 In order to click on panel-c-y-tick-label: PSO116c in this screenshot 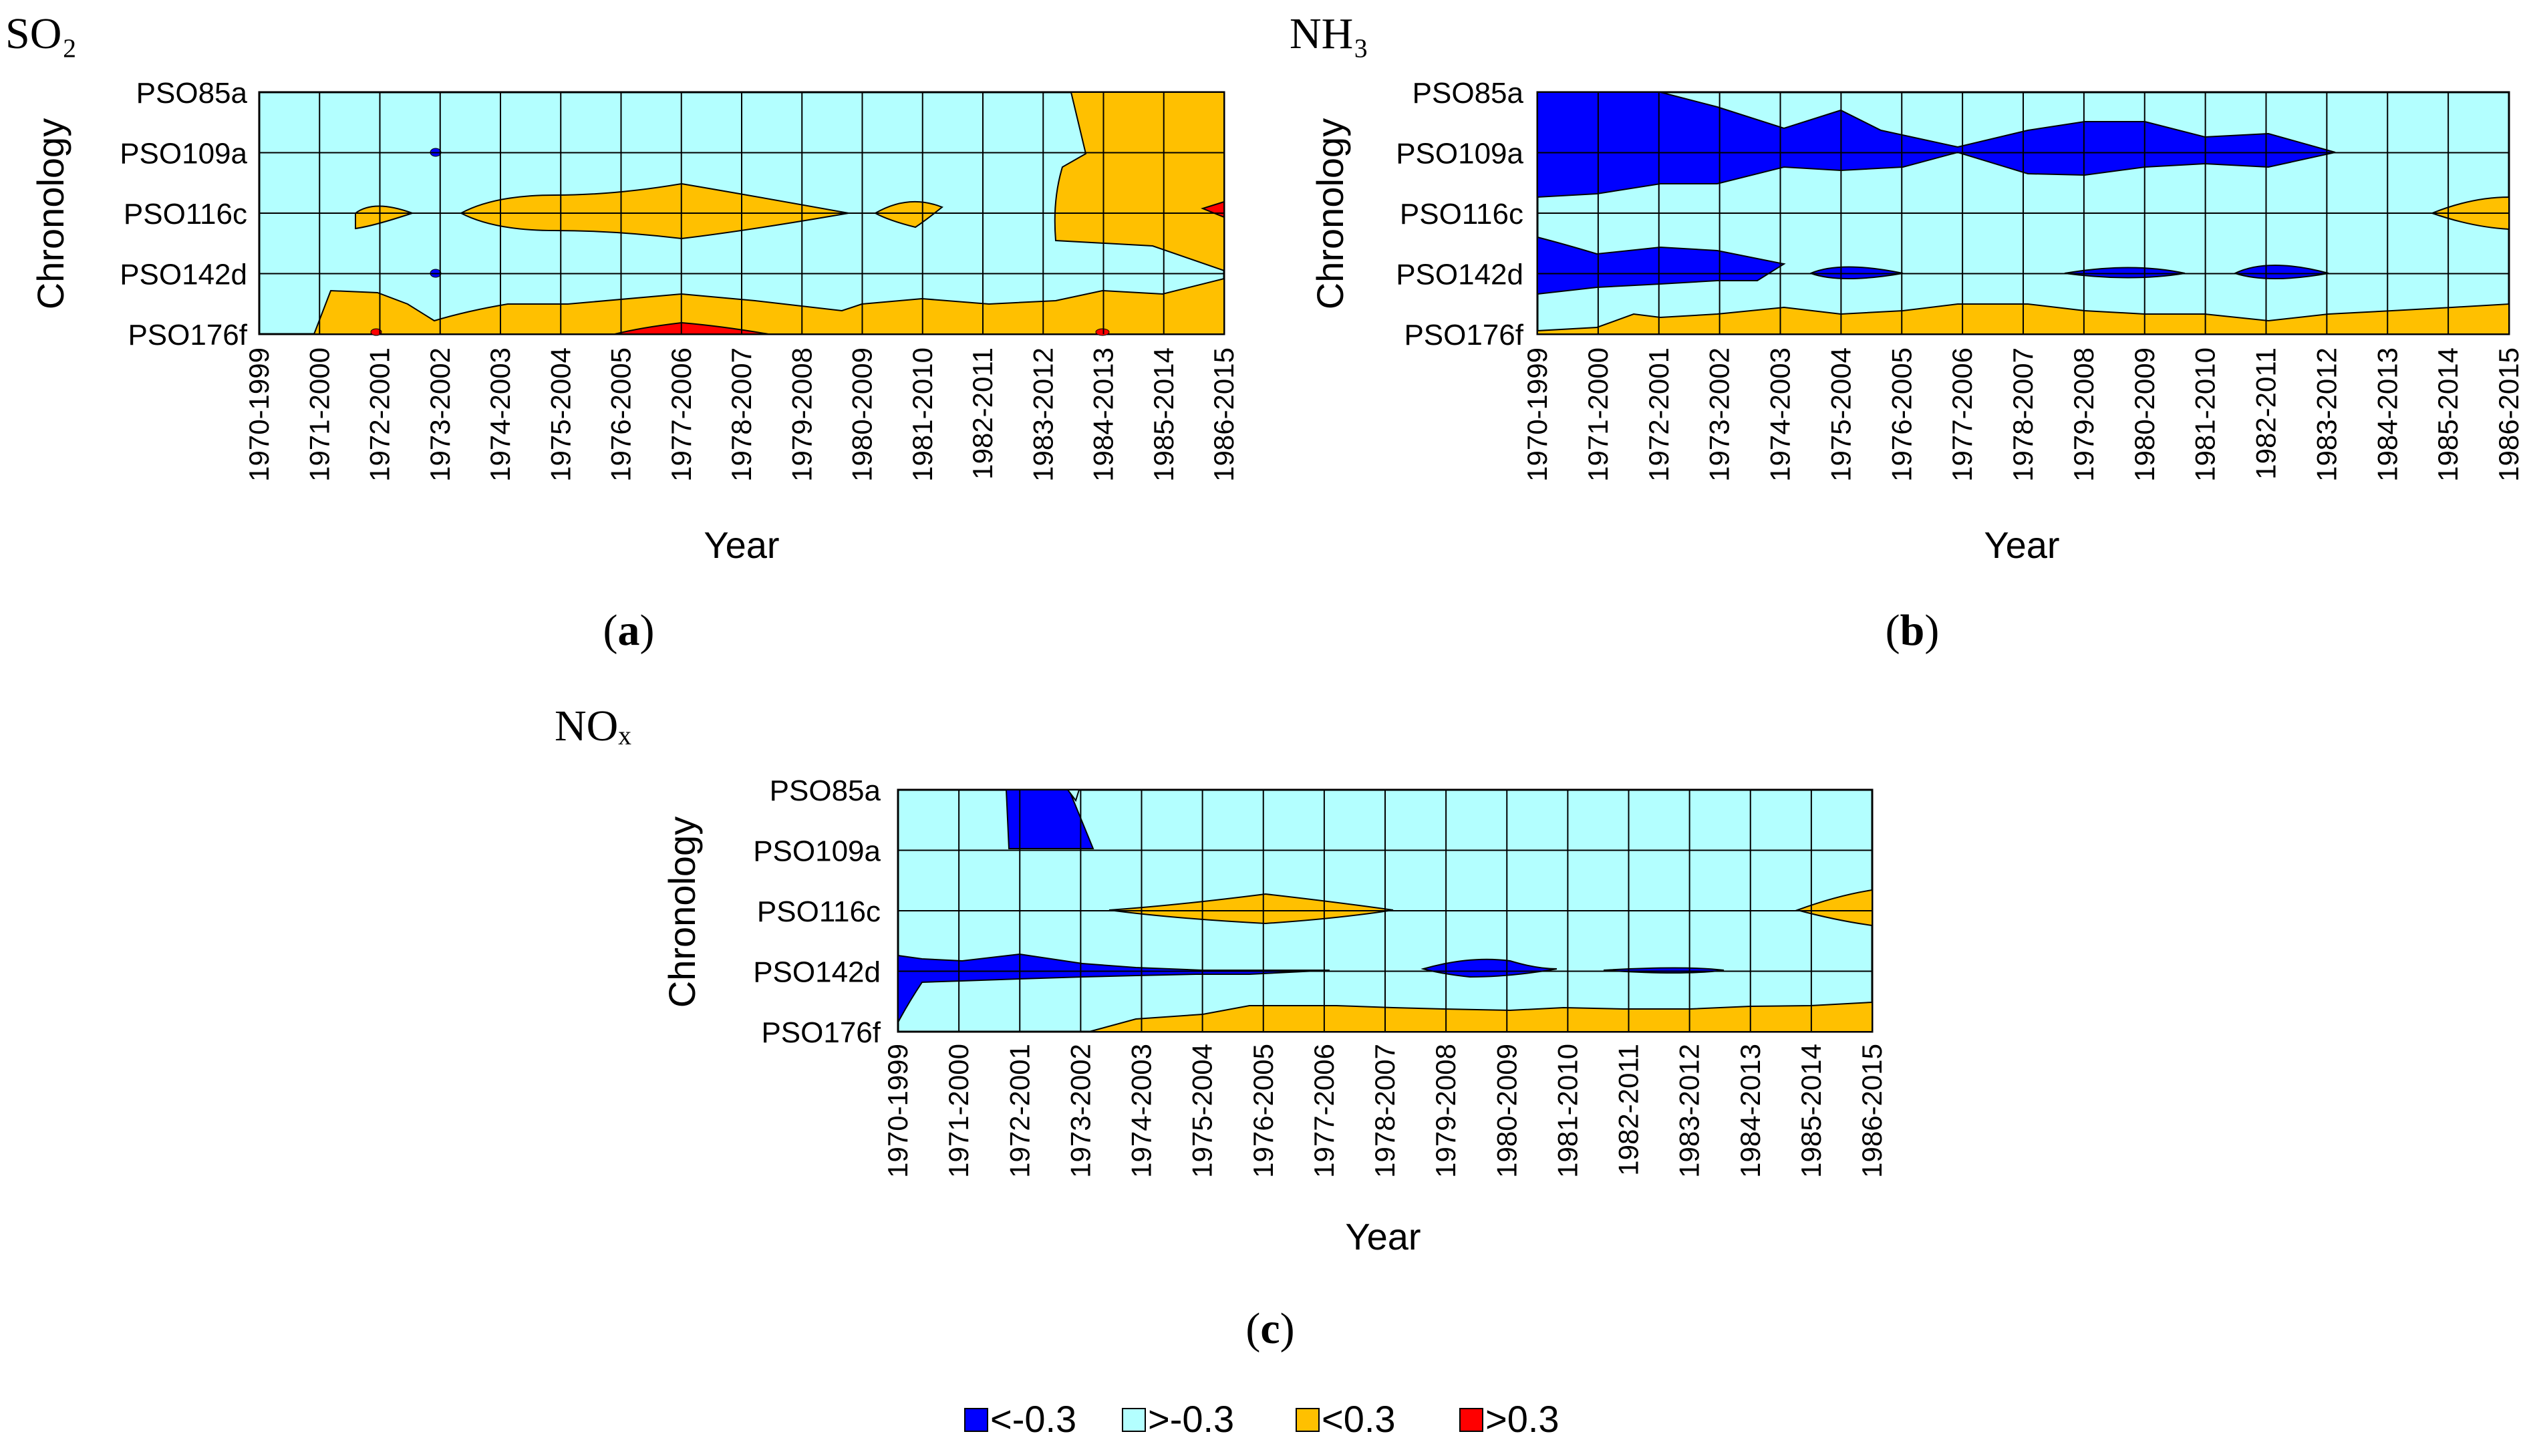, I will do `click(819, 912)`.